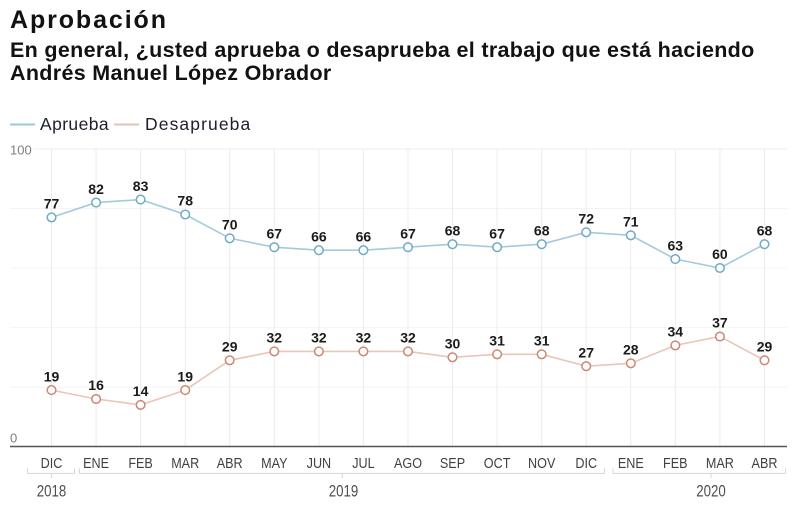 The height and width of the screenshot is (505, 800). Describe the element at coordinates (631, 350) in the screenshot. I see `svg-text: 28` at that location.